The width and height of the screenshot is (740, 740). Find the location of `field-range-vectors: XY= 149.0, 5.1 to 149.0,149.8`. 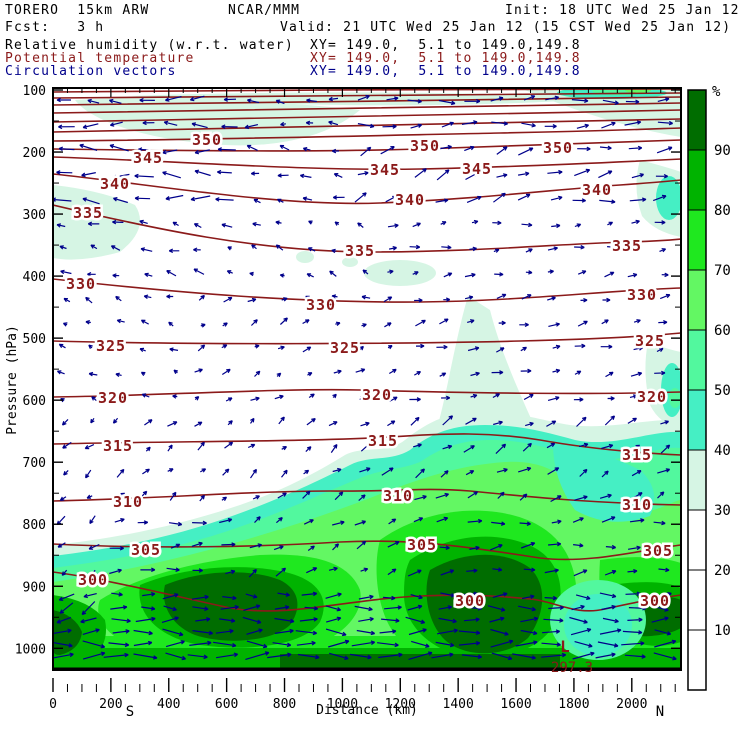

field-range-vectors: XY= 149.0, 5.1 to 149.0,149.8 is located at coordinates (445, 71).